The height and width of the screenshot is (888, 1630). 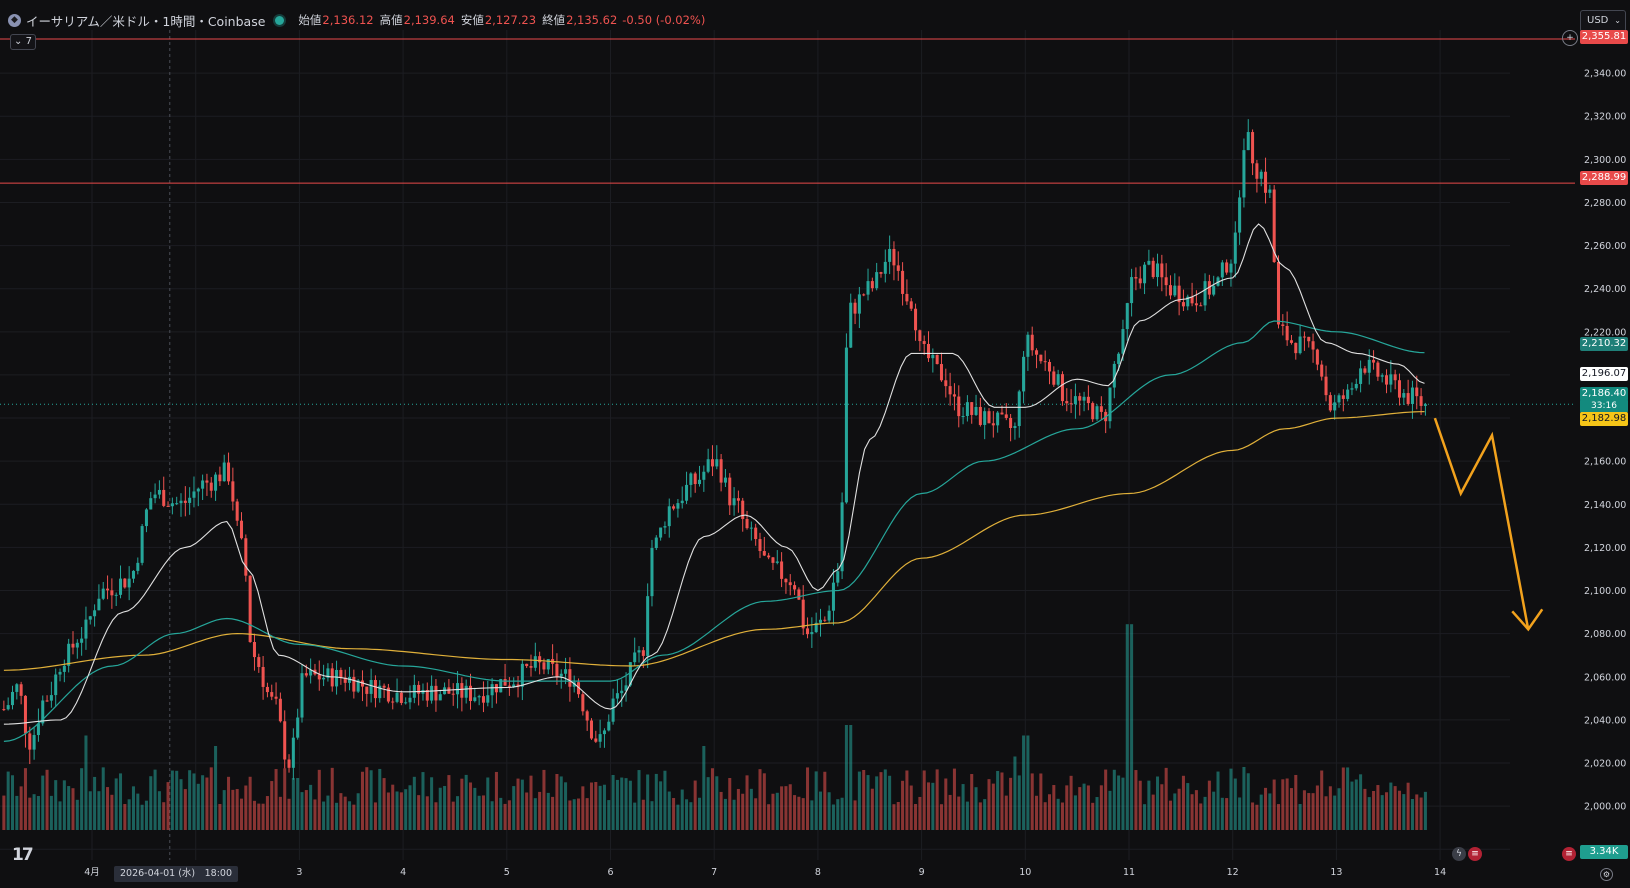 What do you see at coordinates (299, 872) in the screenshot?
I see `x-tick-label: 3` at bounding box center [299, 872].